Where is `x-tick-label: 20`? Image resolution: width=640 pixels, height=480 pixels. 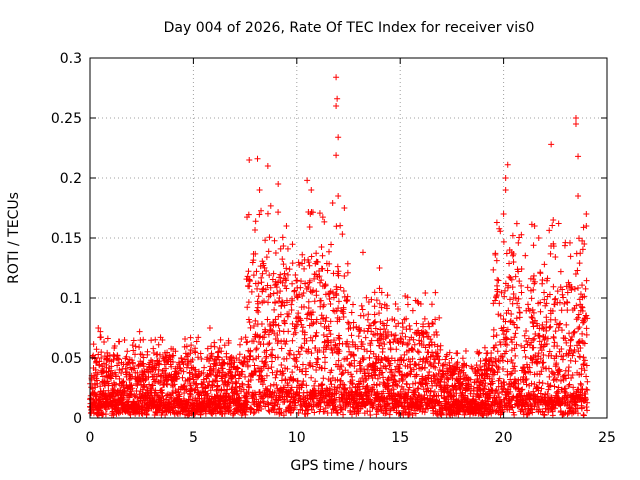 x-tick-label: 20 is located at coordinates (504, 438).